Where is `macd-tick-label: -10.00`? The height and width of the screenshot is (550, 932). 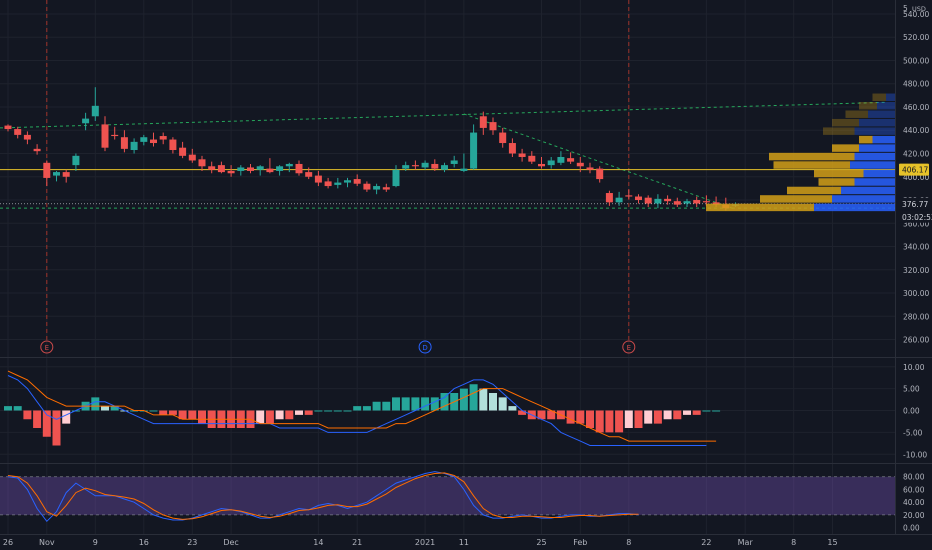
macd-tick-label: -10.00 is located at coordinates (915, 454).